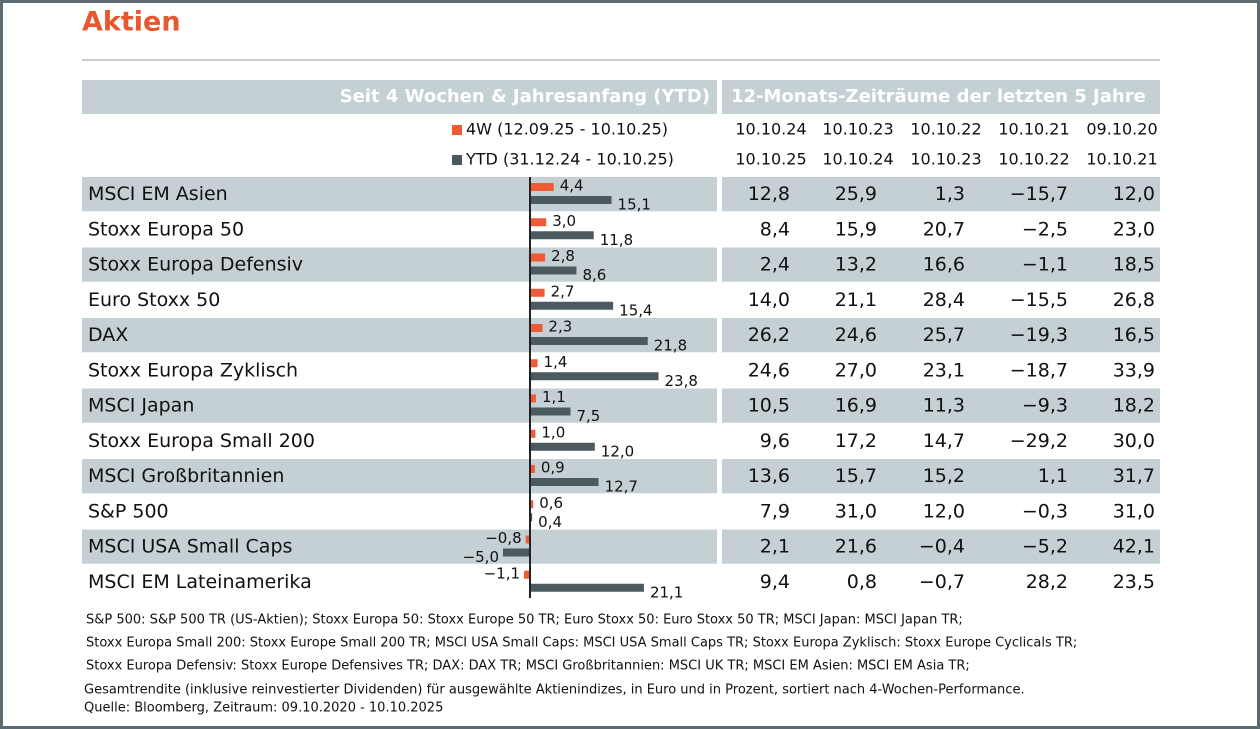 The width and height of the screenshot is (1260, 729). Describe the element at coordinates (1045, 406) in the screenshot. I see `cell: −9,3` at that location.